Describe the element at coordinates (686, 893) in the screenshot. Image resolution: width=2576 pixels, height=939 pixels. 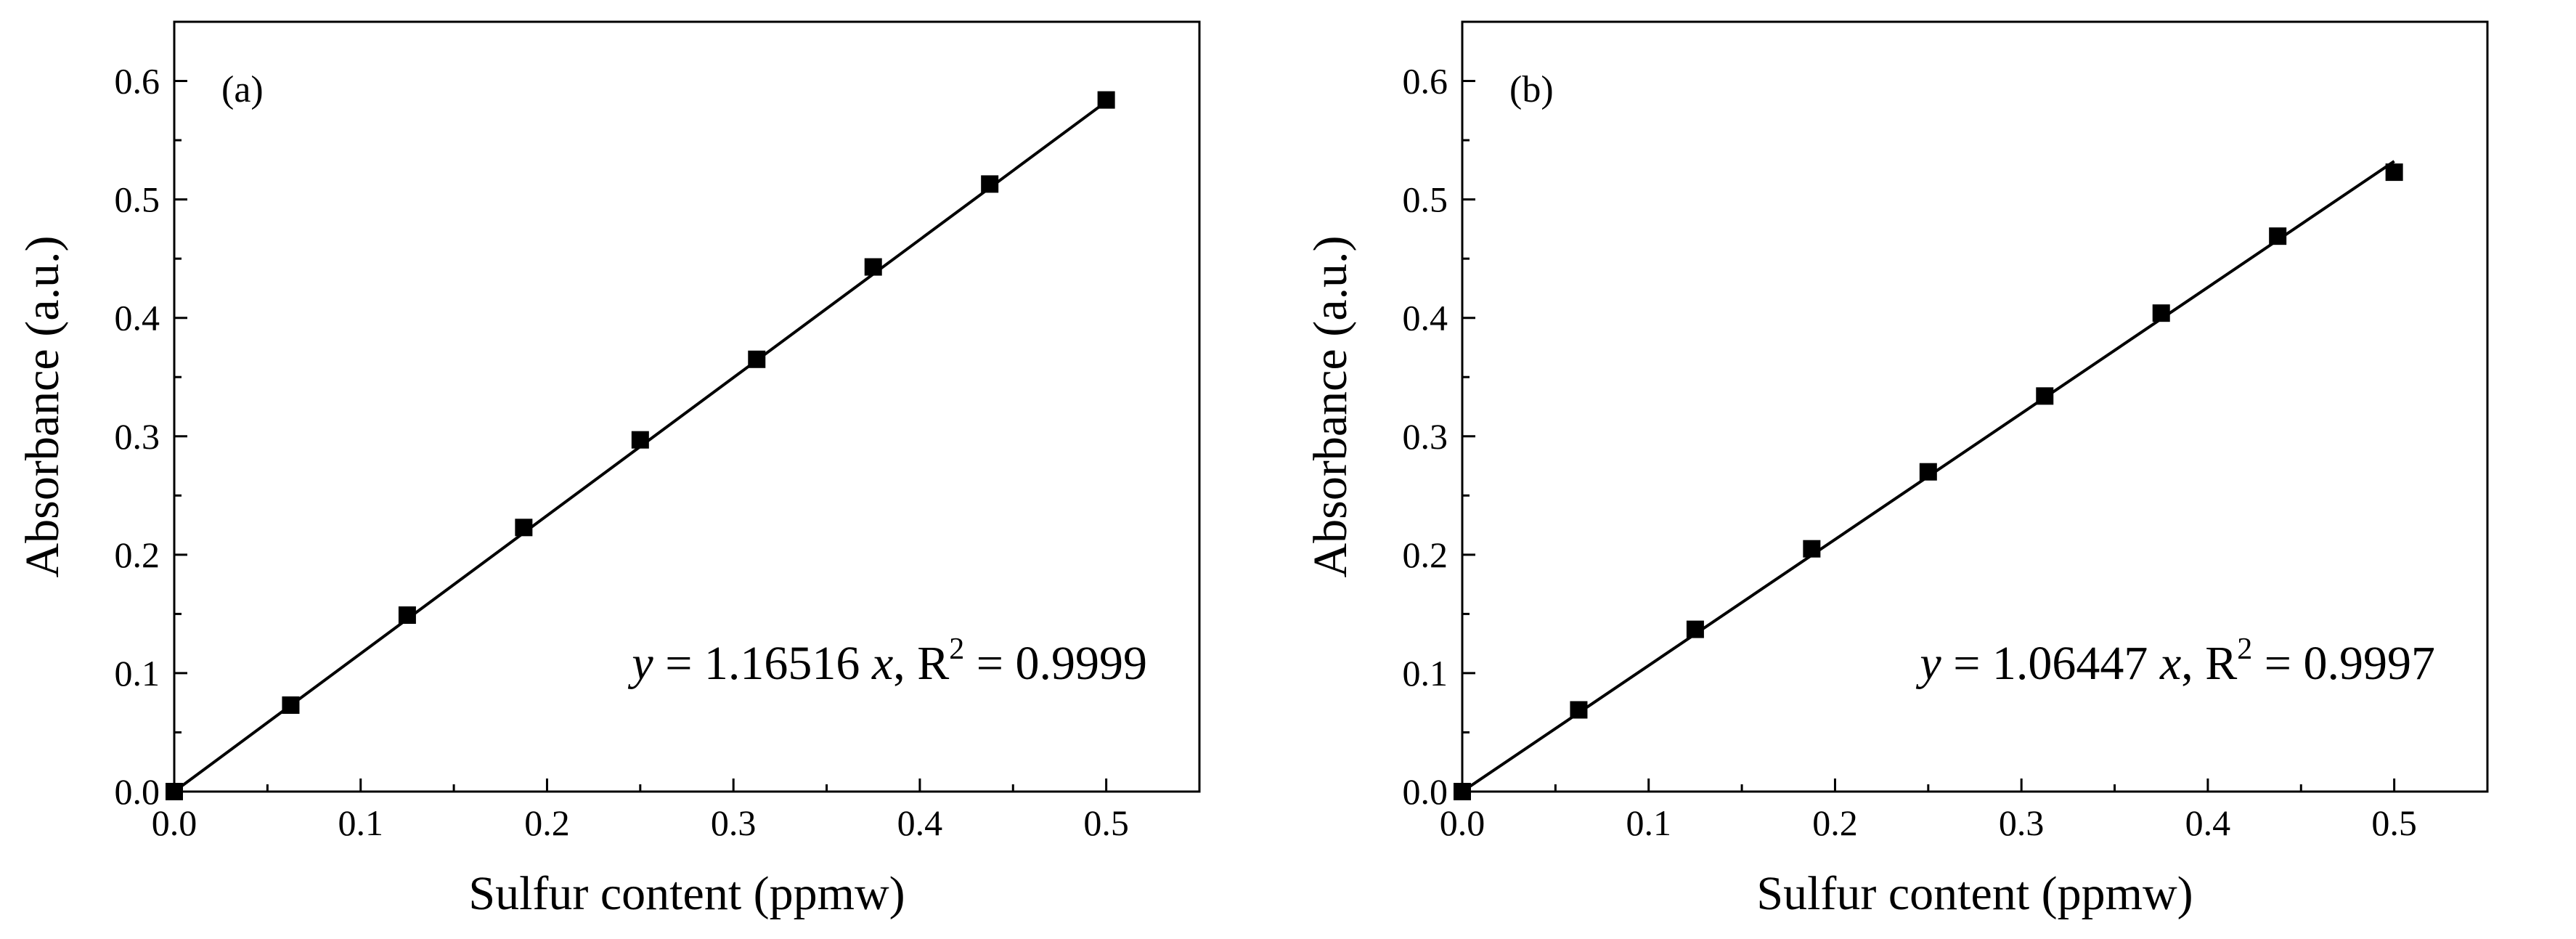
I see `chart-a-x-axis-title: Sulfur content (ppmw)` at that location.